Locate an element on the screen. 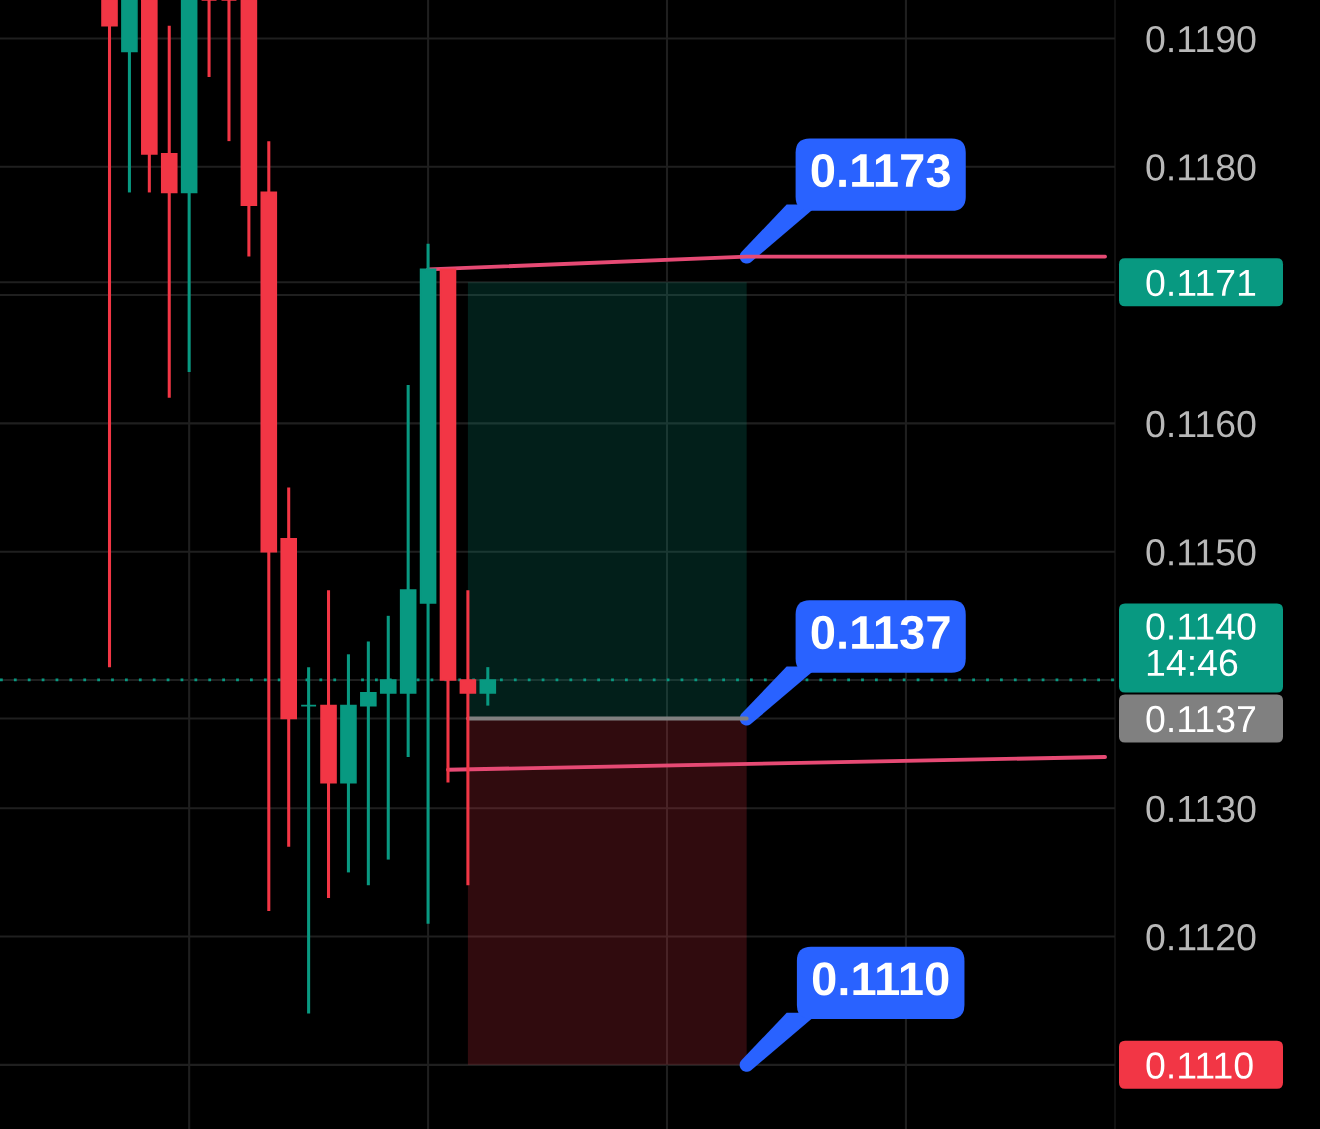 The image size is (1320, 1129). y-tick-label: 0.1110 is located at coordinates (1199, 1065).